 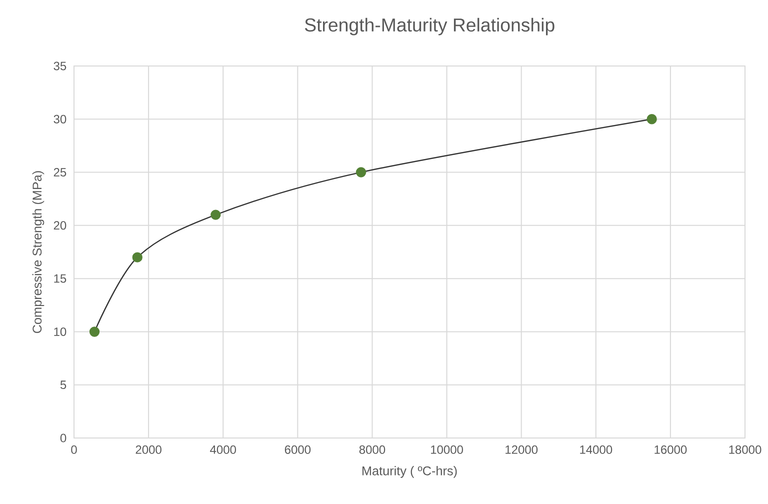 I want to click on y-tick-label: 0, so click(x=63, y=438).